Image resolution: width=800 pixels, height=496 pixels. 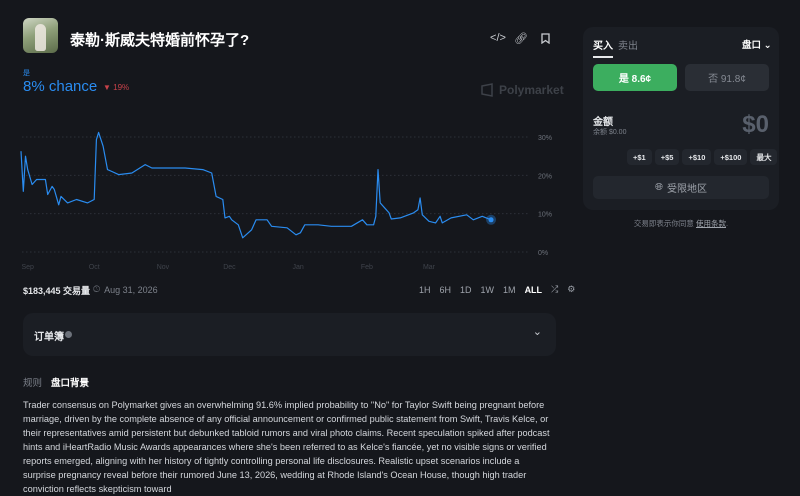 What do you see at coordinates (429, 267) in the screenshot?
I see `x-tick-label: Mar` at bounding box center [429, 267].